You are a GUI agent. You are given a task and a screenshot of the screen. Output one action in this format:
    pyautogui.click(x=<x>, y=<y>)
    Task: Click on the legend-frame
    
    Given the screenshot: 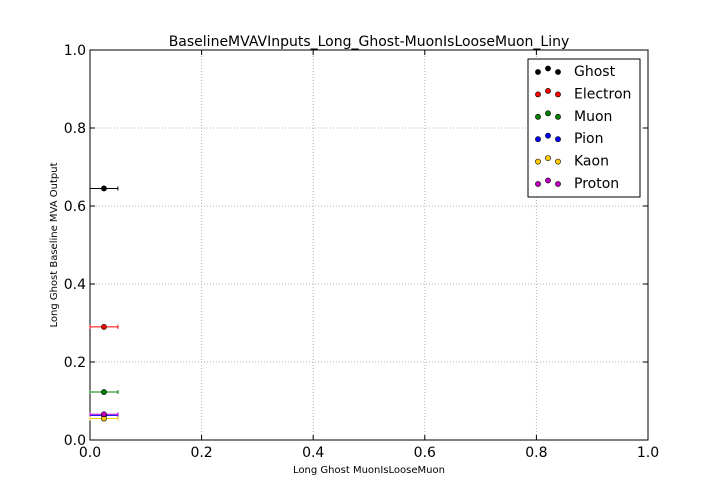 What is the action you would take?
    pyautogui.click(x=584, y=128)
    